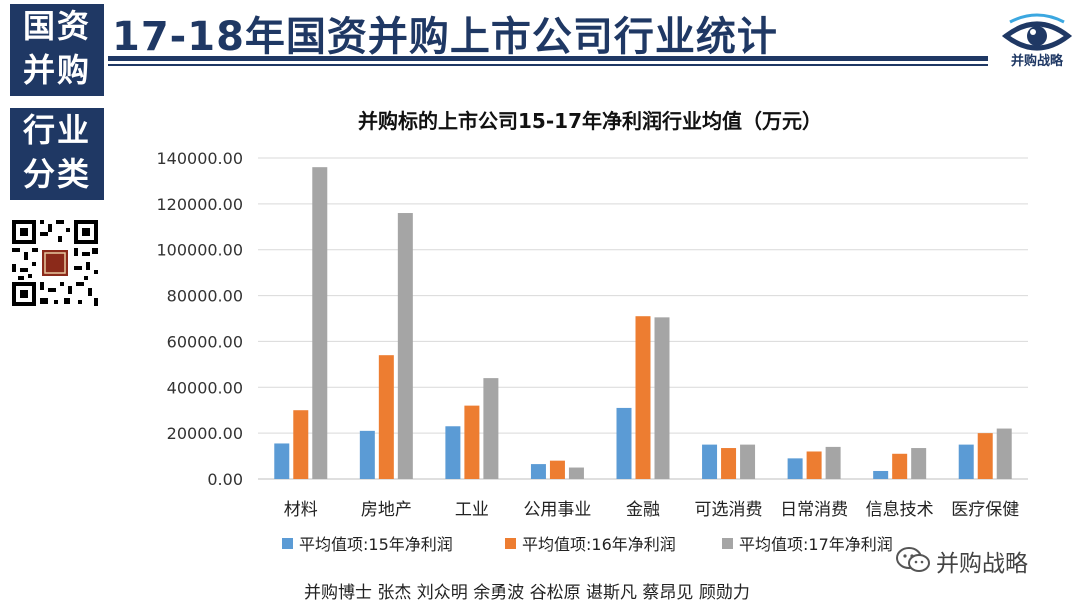  I want to click on y-tick-label: 100000.00, so click(199, 250).